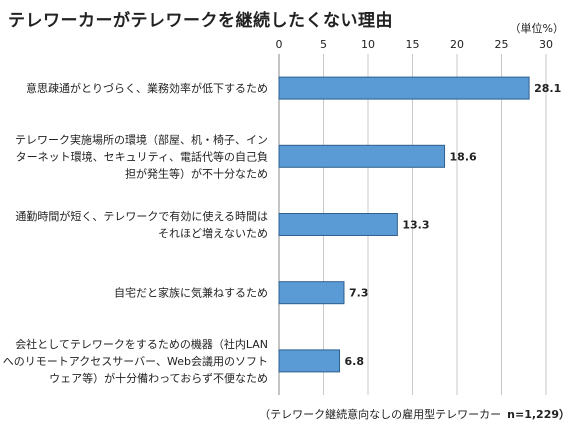 The width and height of the screenshot is (580, 430). I want to click on sample-size: n=1,229）, so click(538, 414).